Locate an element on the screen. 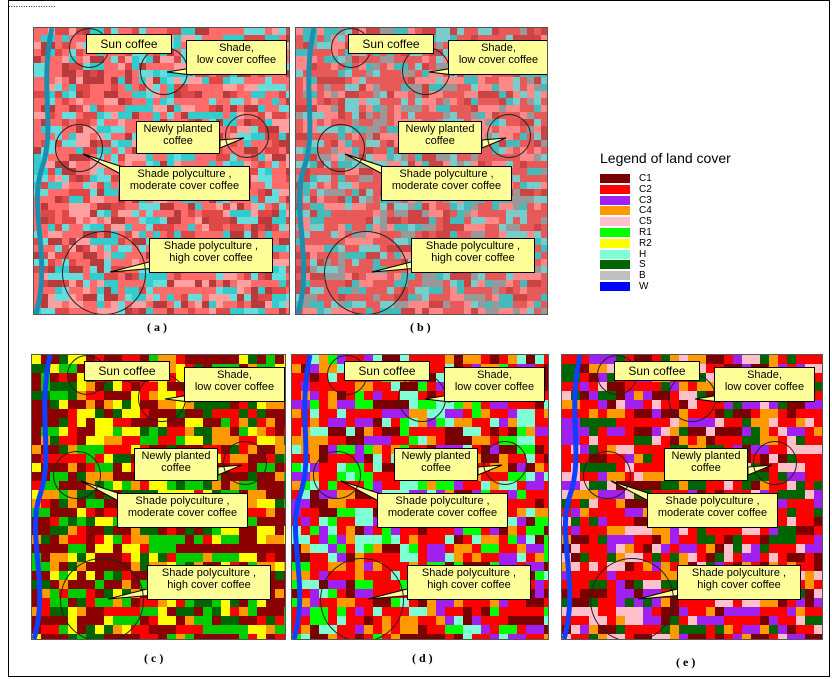 The width and height of the screenshot is (832, 679). callout-newly: Newly planted coffee is located at coordinates (706, 464).